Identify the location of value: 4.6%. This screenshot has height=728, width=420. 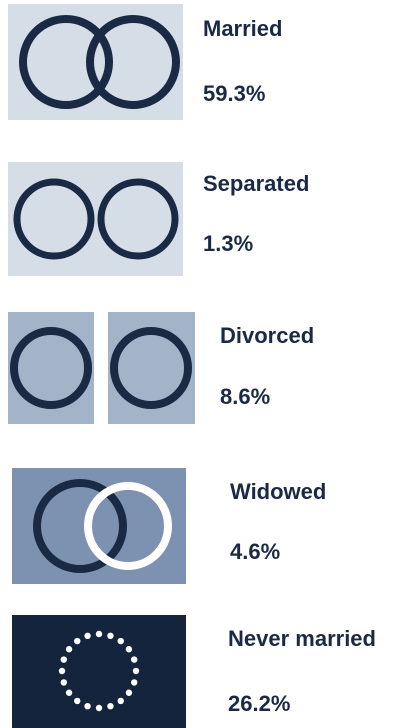
(255, 551).